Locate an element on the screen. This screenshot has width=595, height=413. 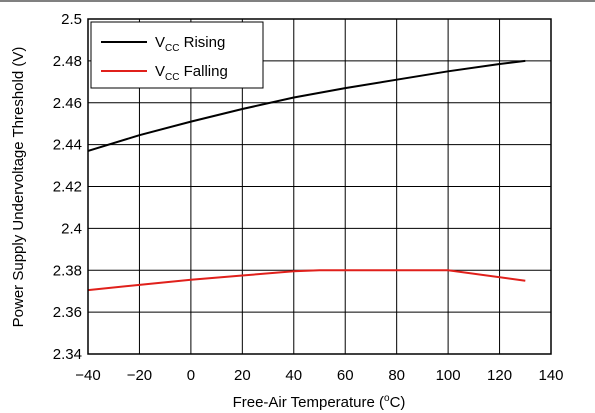
y-tick-label: 2.38 is located at coordinates (67, 270).